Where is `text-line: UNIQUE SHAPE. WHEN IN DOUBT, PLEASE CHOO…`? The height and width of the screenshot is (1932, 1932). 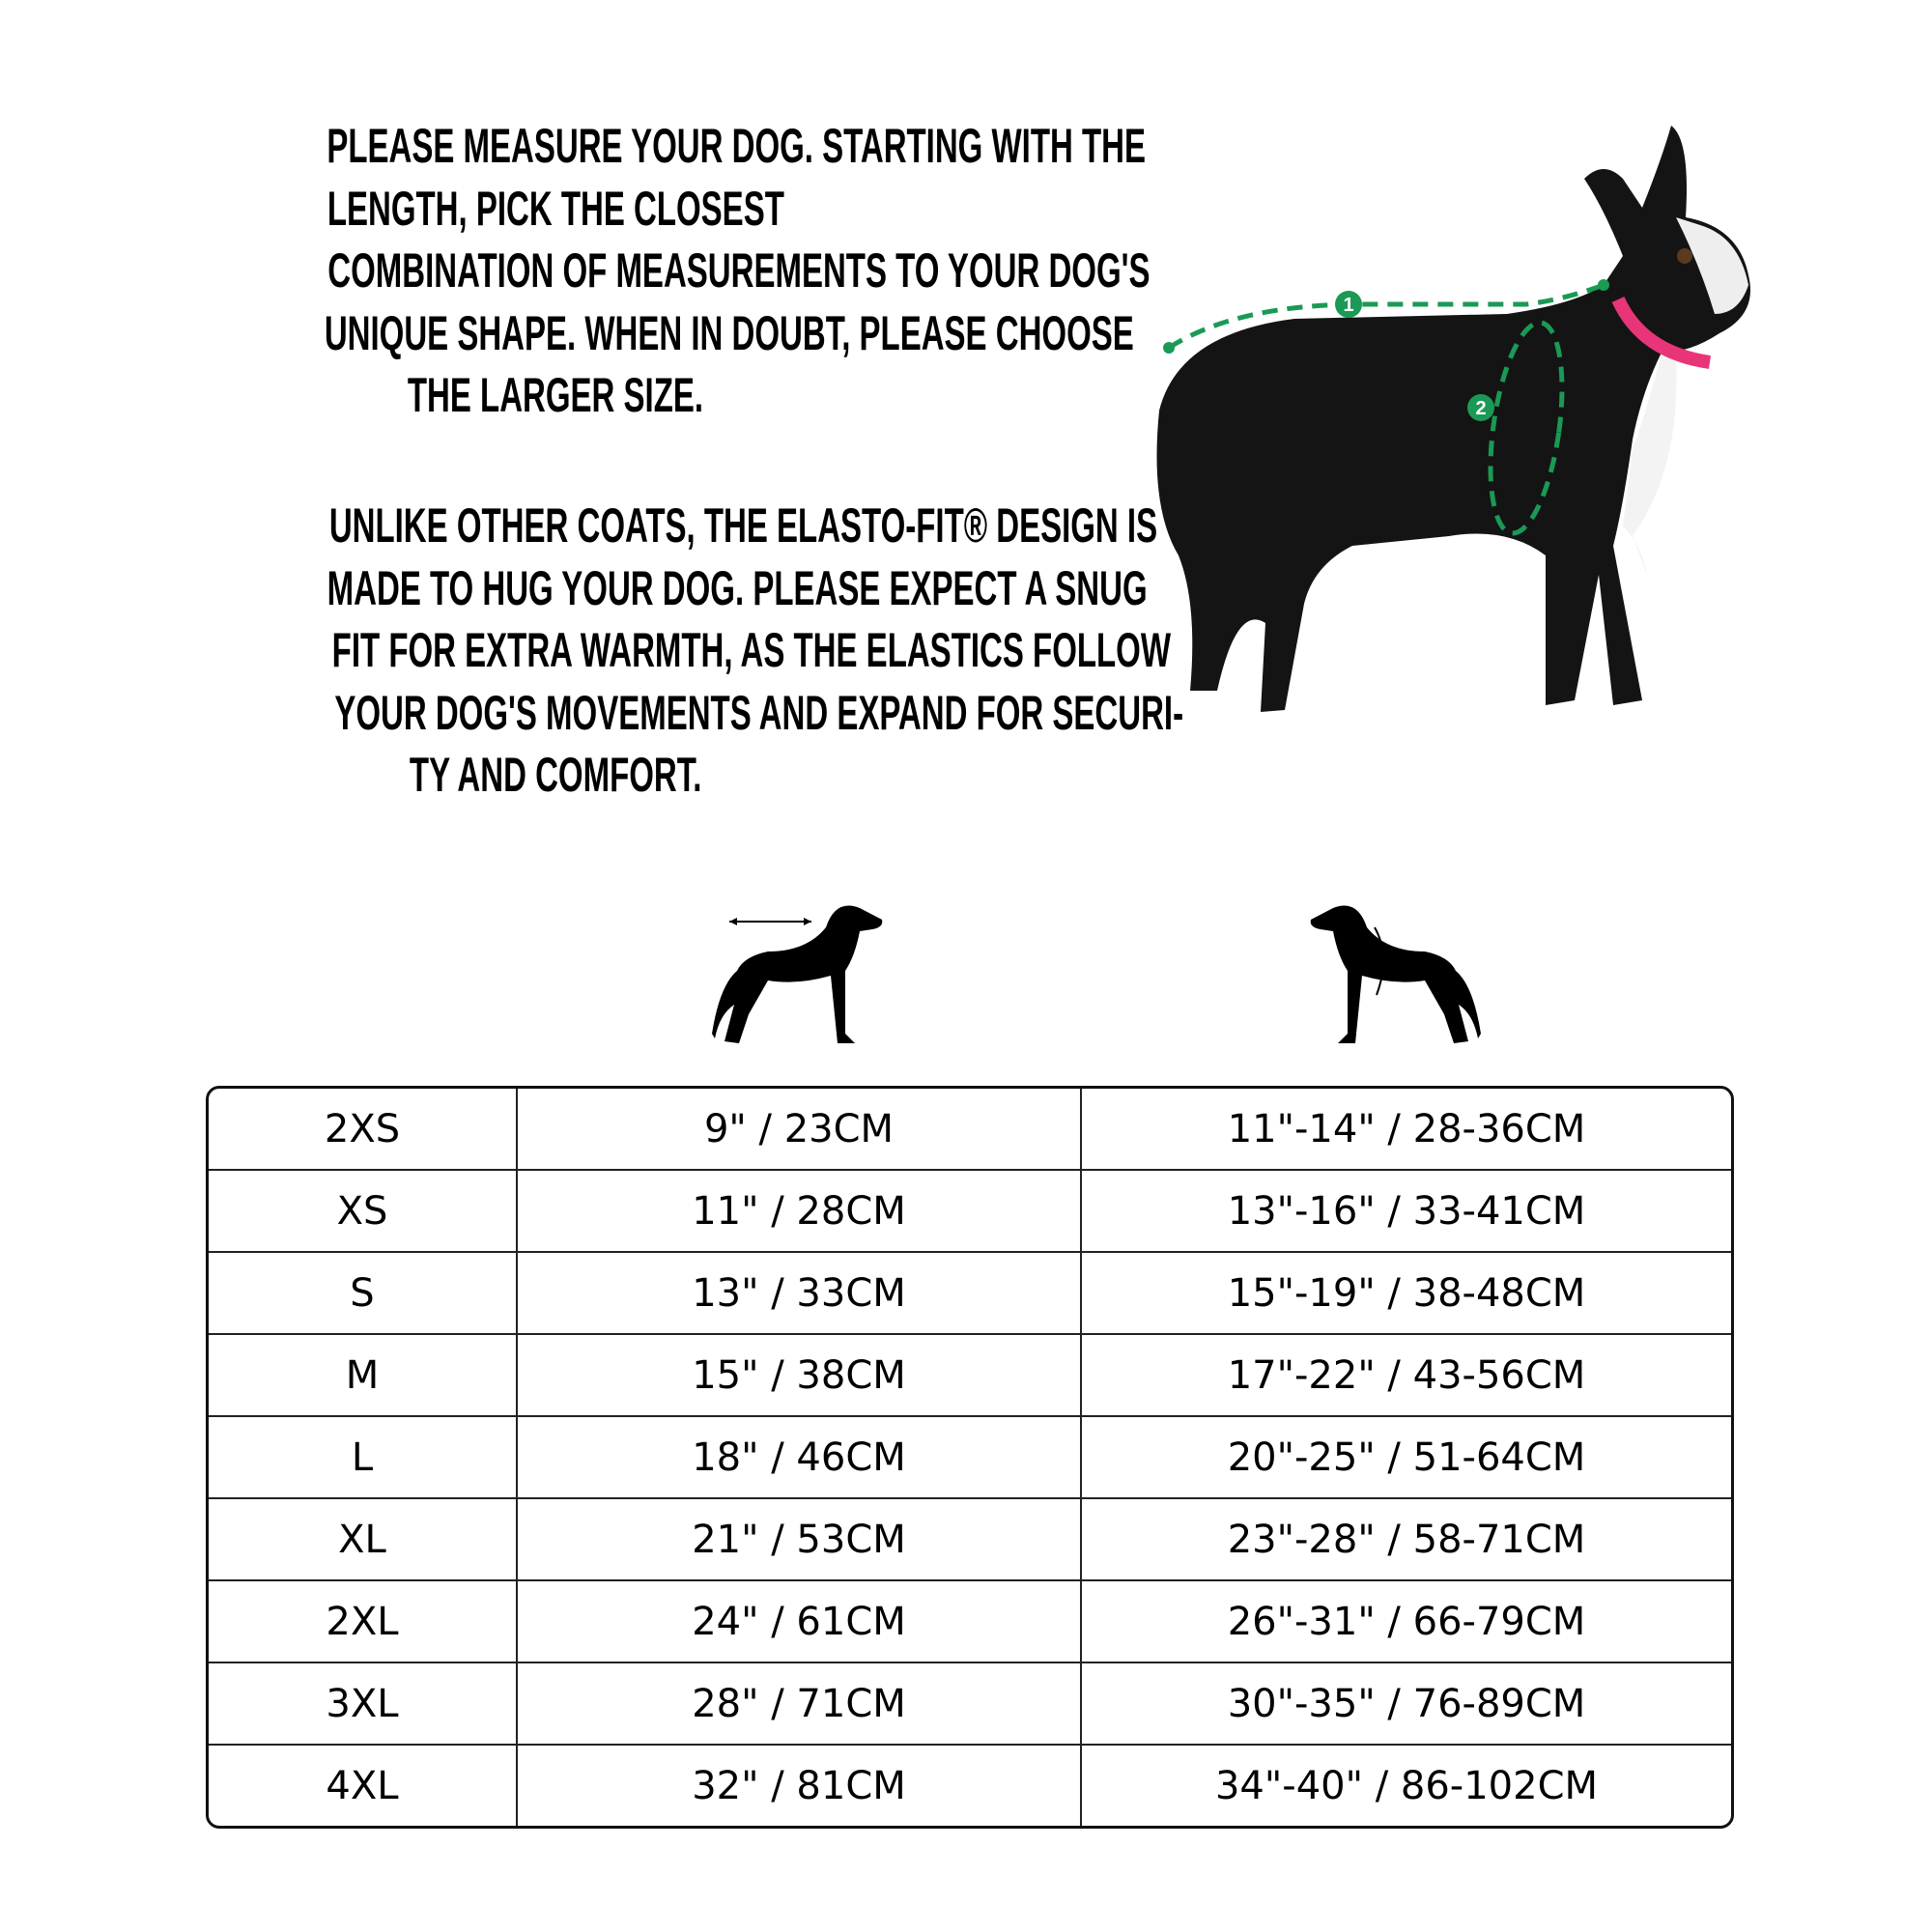
text-line: UNIQUE SHAPE. WHEN IN DOUBT, PLEASE CHOO… is located at coordinates (625, 333).